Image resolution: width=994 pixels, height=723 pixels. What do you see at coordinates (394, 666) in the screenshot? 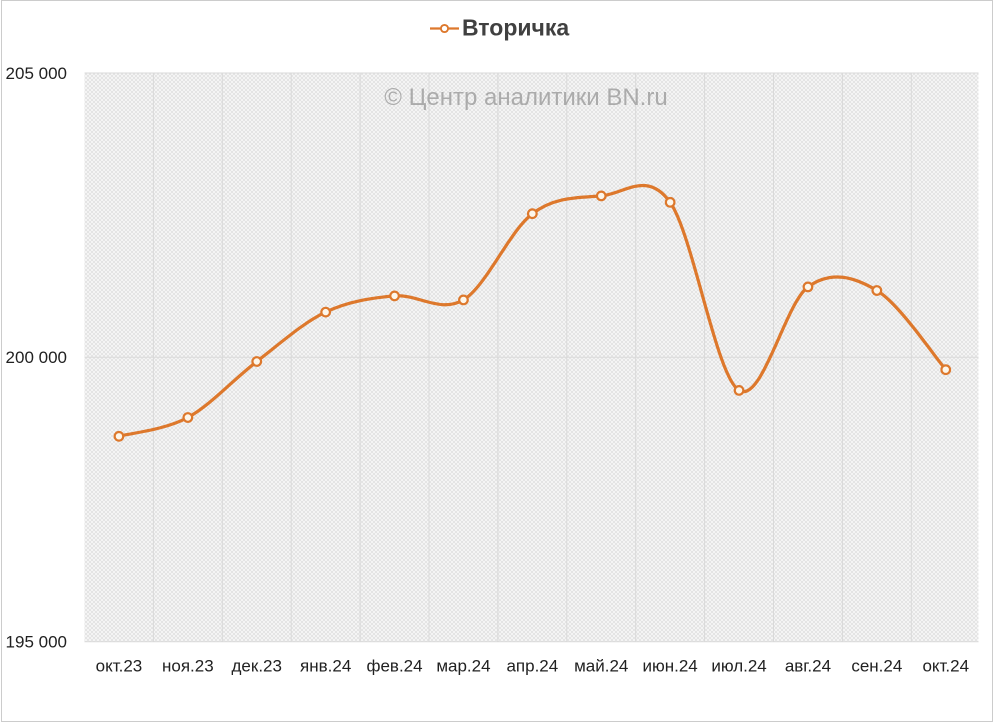
I see `svg-text: фев.24` at bounding box center [394, 666].